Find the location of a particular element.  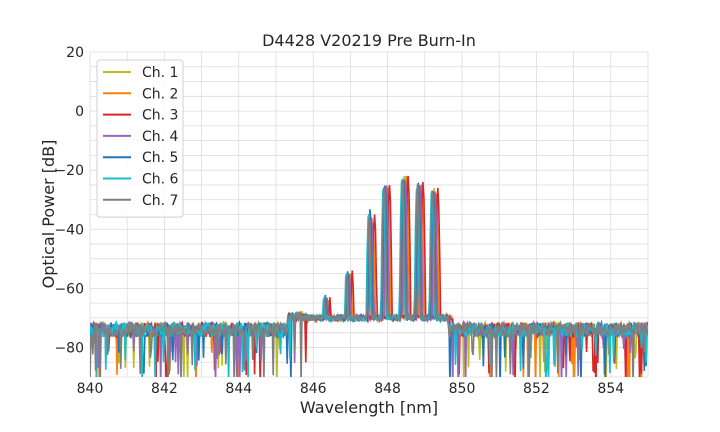

x-tick-label: 844 is located at coordinates (238, 389).